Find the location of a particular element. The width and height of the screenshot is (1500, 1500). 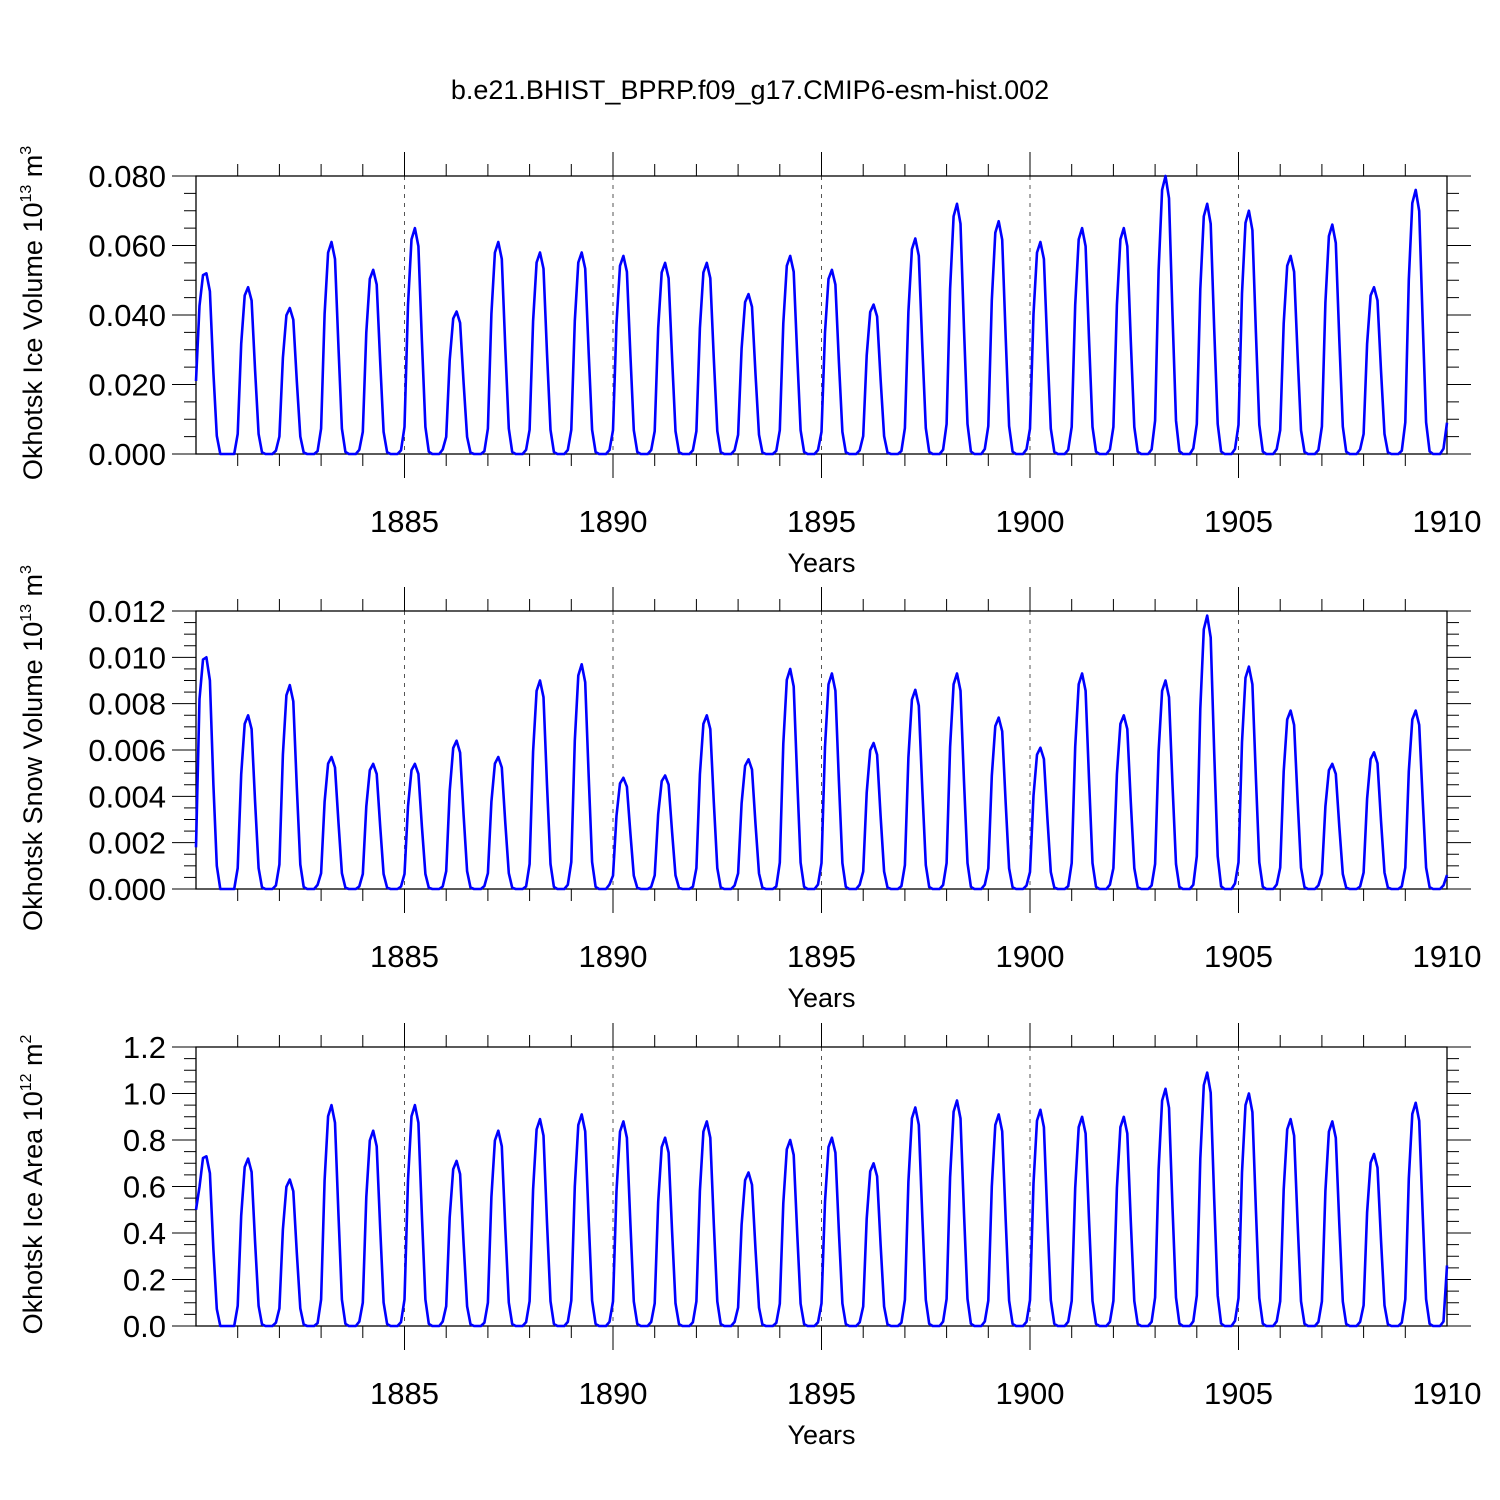

y-tick-label: 0.004 is located at coordinates (127, 796).